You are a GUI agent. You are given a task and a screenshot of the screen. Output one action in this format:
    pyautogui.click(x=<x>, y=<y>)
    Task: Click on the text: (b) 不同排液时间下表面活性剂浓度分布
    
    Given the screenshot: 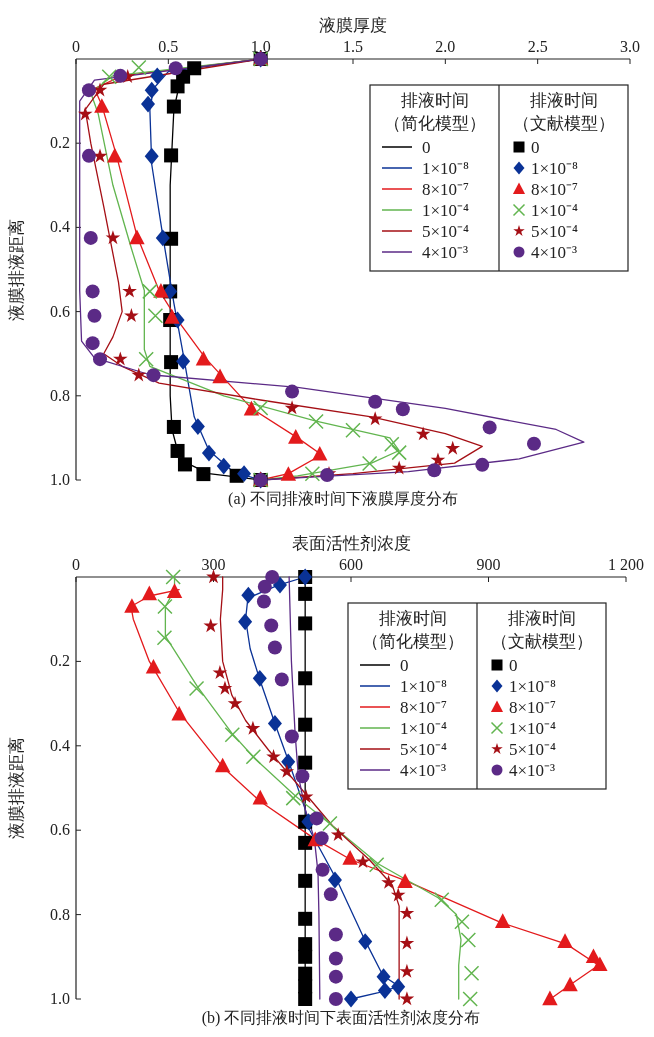 What is the action you would take?
    pyautogui.click(x=341, y=1018)
    